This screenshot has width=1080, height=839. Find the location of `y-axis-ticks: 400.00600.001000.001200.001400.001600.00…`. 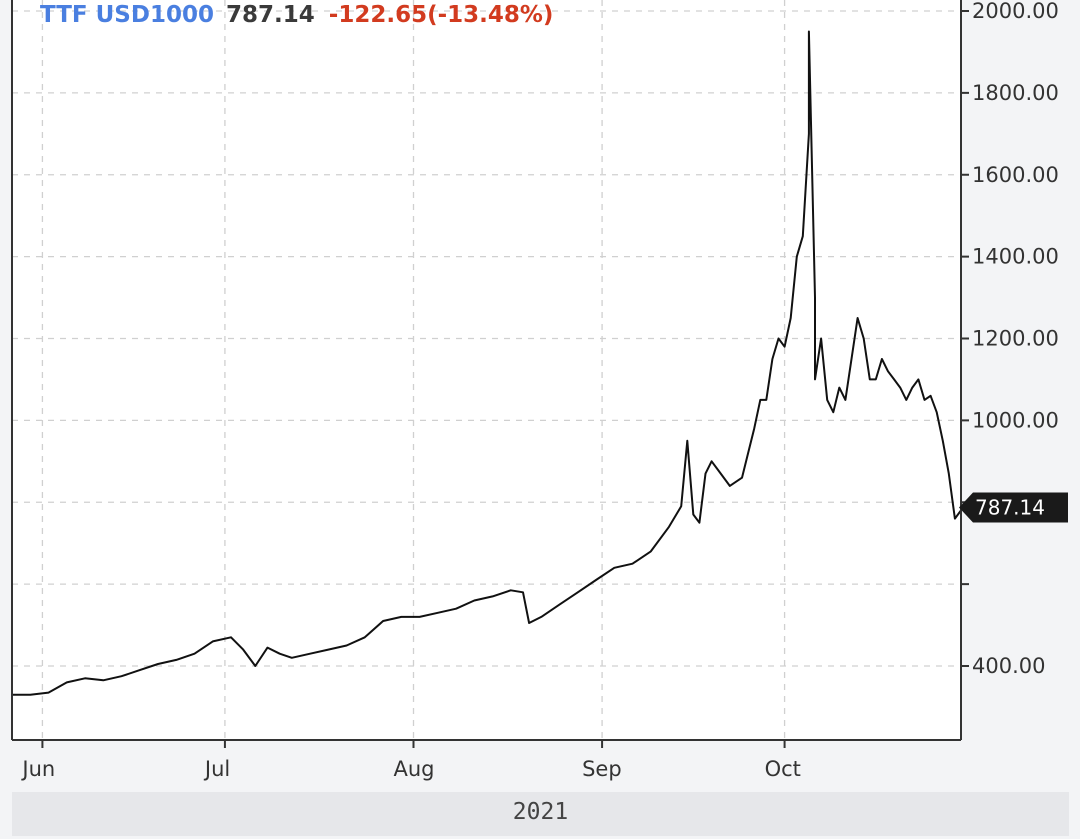

y-axis-ticks: 400.00600.001000.001200.001400.001600.00… is located at coordinates (1010, 339).